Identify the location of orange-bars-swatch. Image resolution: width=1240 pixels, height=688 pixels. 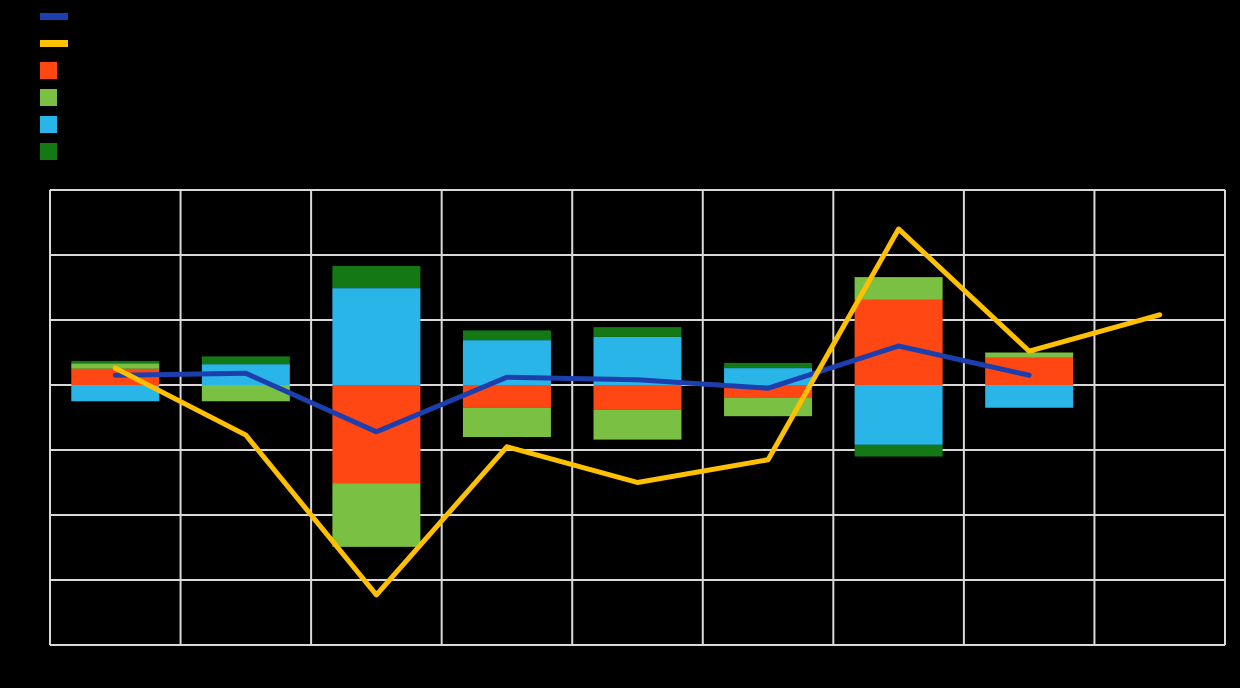
(48, 70).